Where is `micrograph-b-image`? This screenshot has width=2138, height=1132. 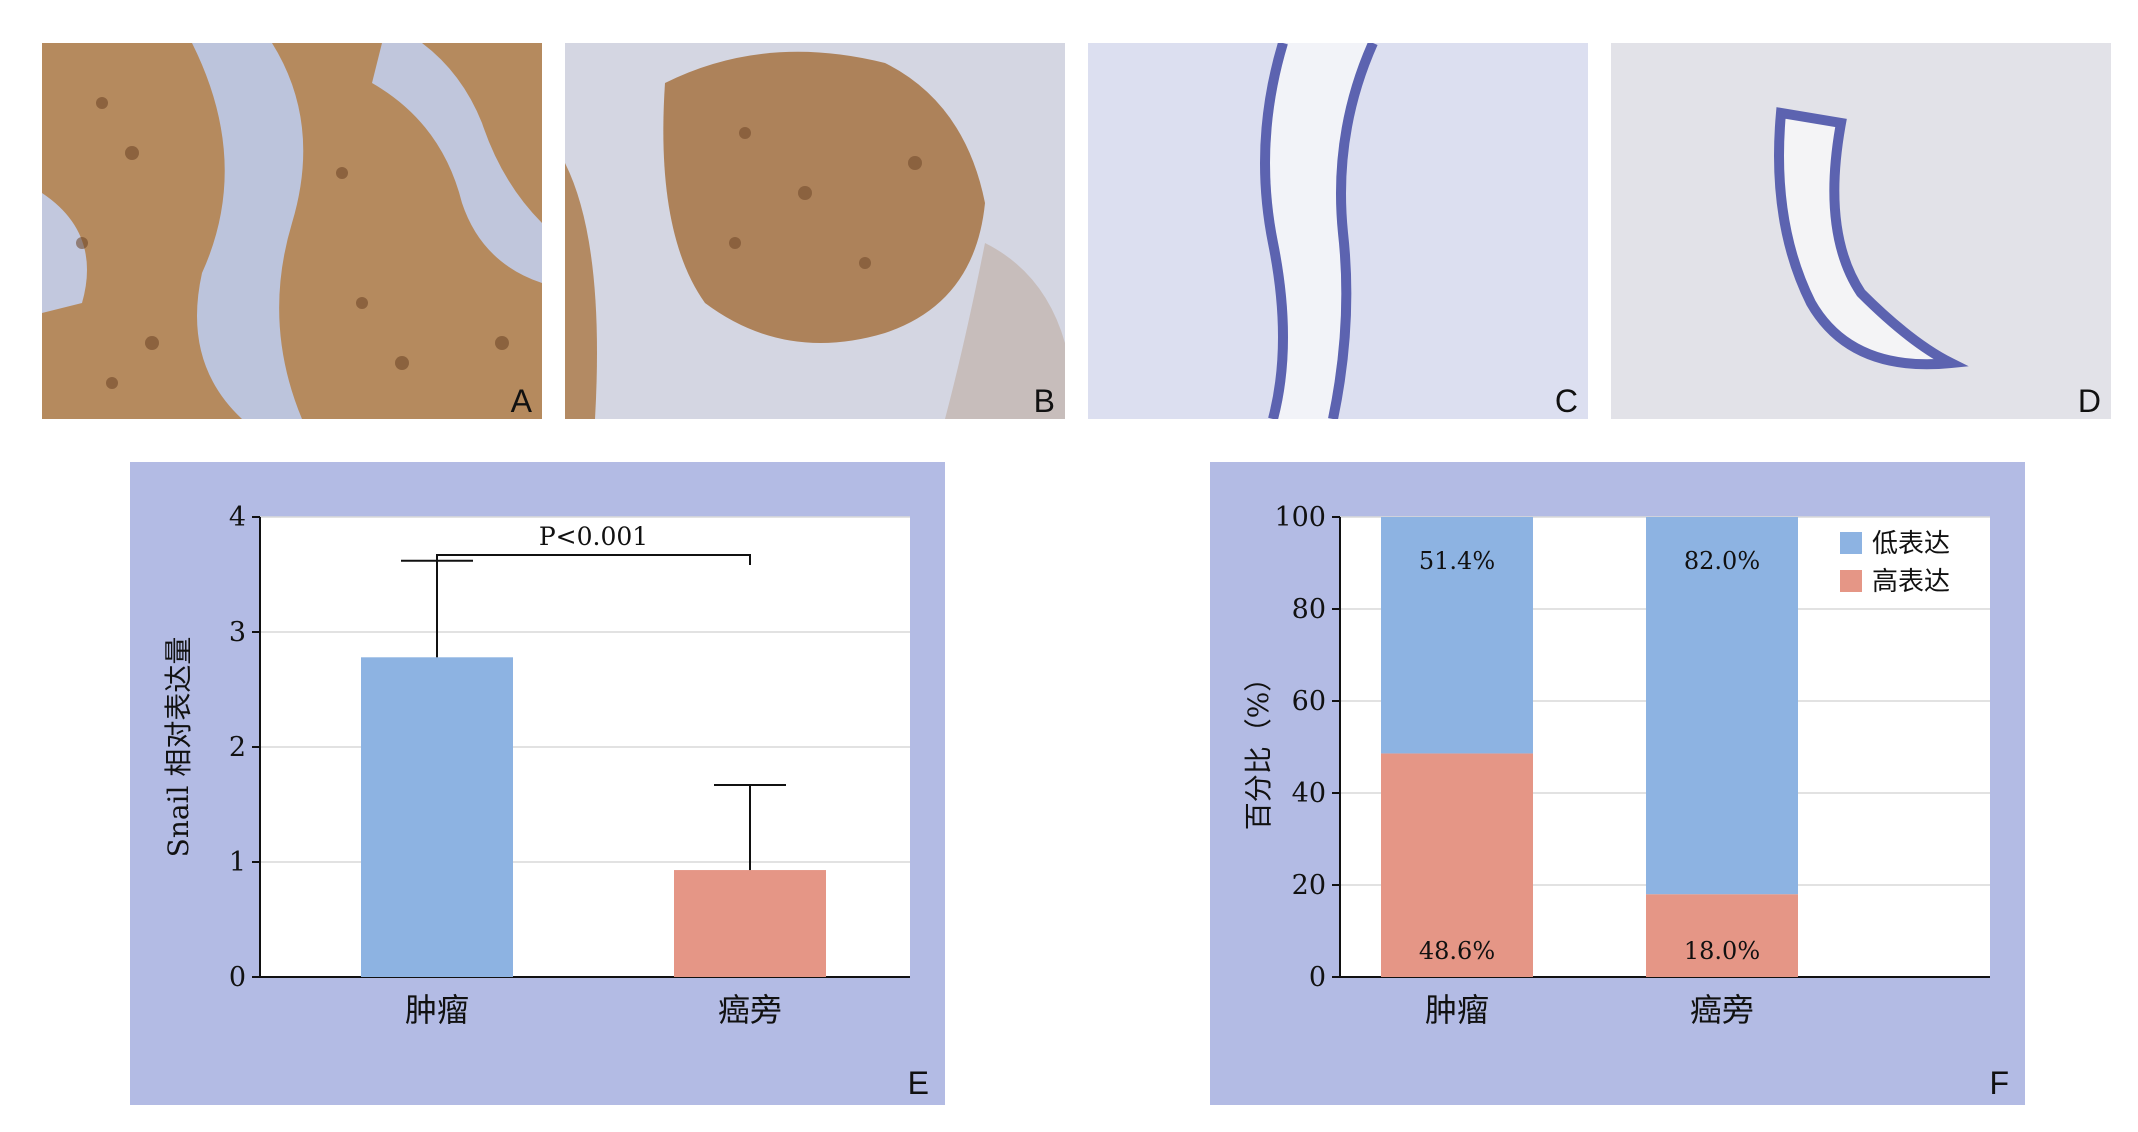 micrograph-b-image is located at coordinates (815, 231).